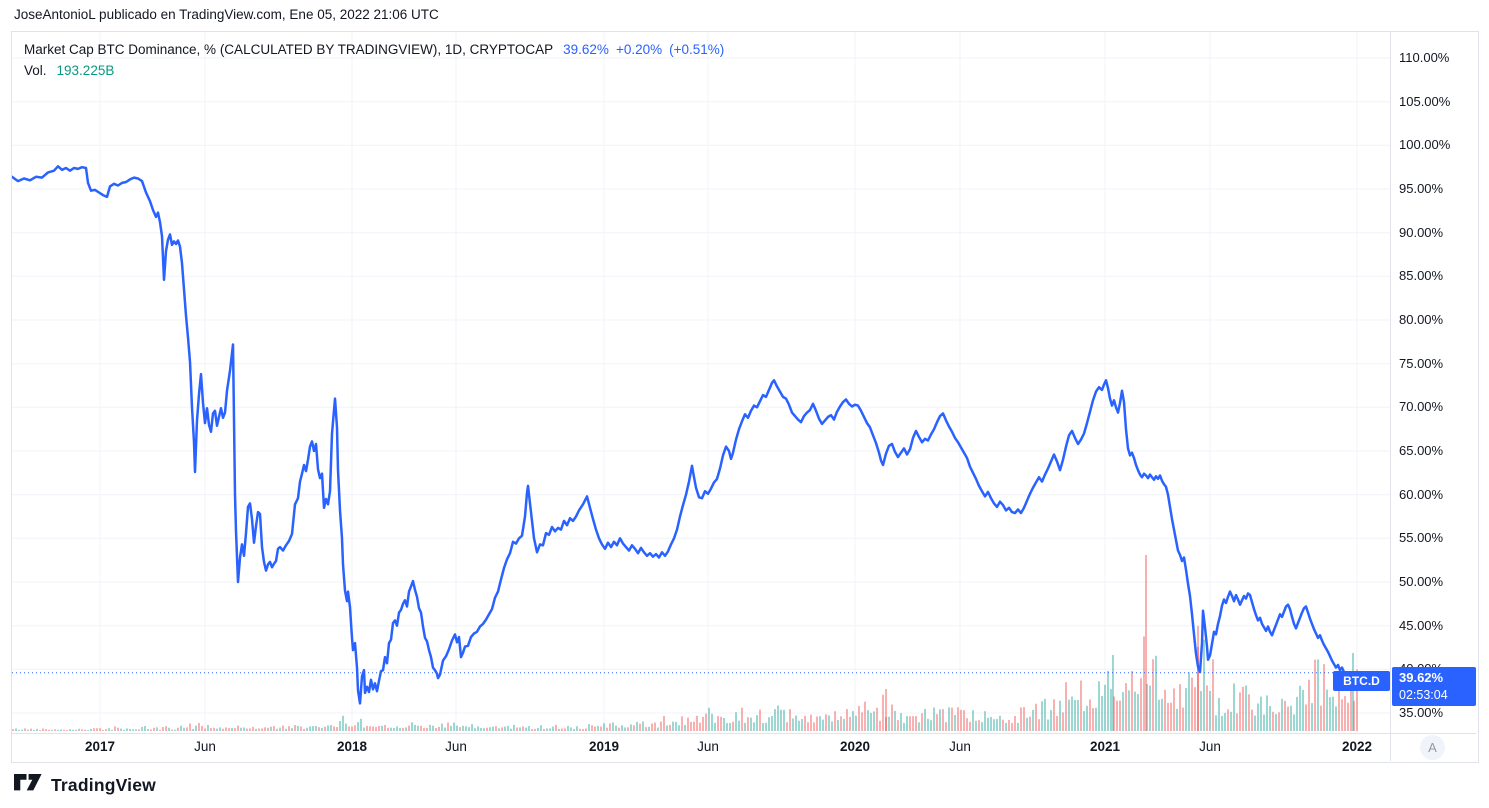  What do you see at coordinates (1421, 625) in the screenshot?
I see `price-axis-label: 45.00%` at bounding box center [1421, 625].